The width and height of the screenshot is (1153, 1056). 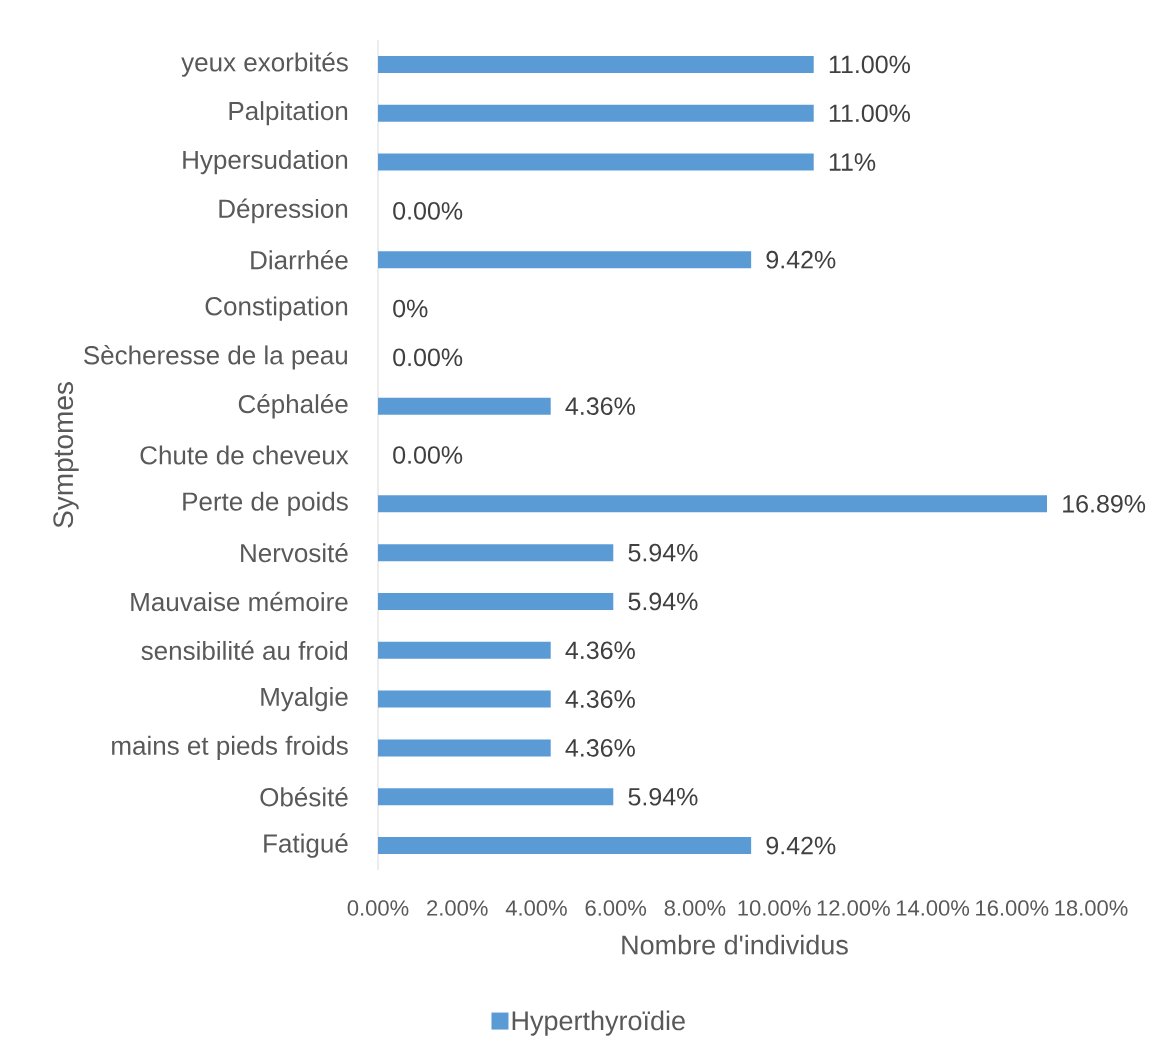 What do you see at coordinates (293, 406) in the screenshot?
I see `y-tick-label: Céphalée` at bounding box center [293, 406].